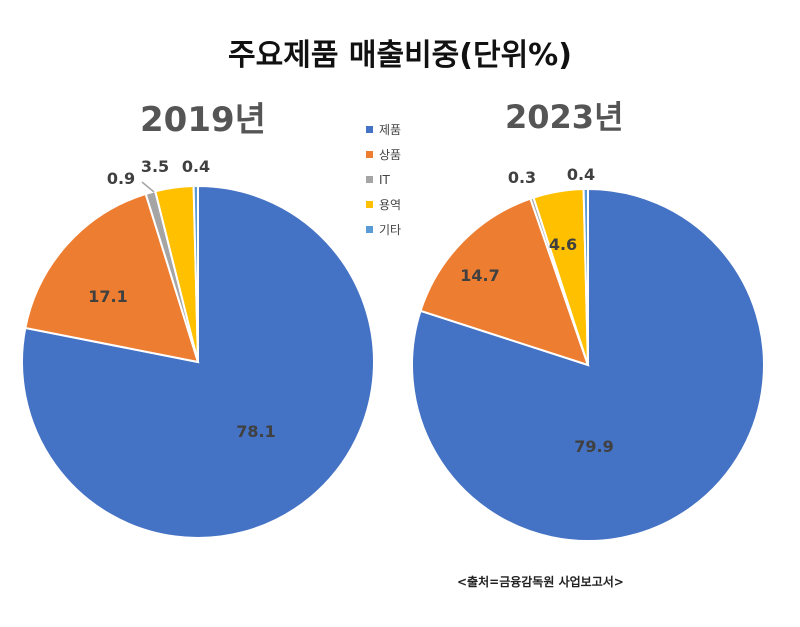  I want to click on pie-slice-2023-other, so click(585, 276).